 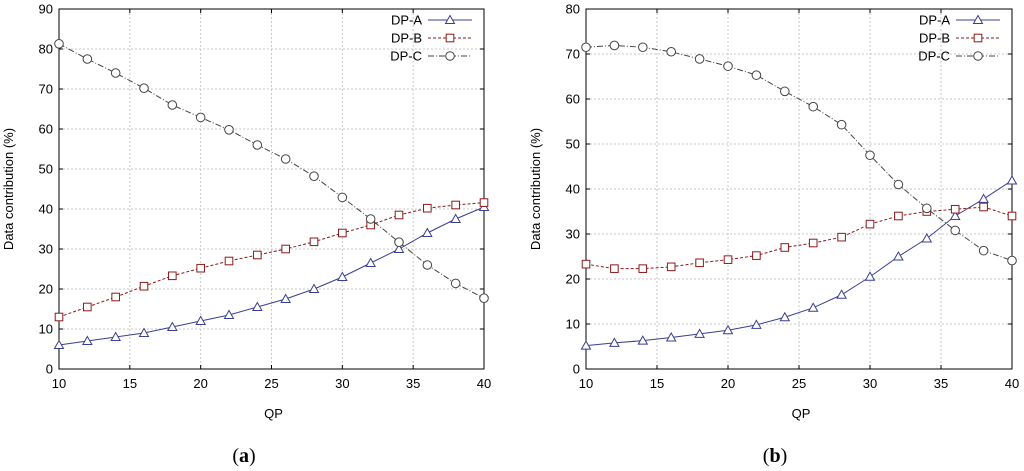 What do you see at coordinates (273, 413) in the screenshot?
I see `chart-a-x-axis-label: QP` at bounding box center [273, 413].